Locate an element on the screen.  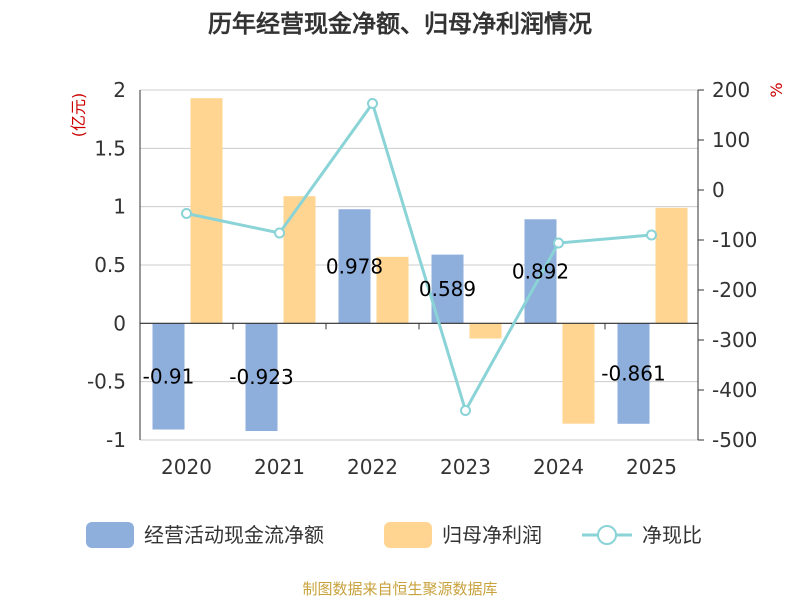
legend: 经营活动现金流净额 归母净利润 净现比 is located at coordinates (394, 535).